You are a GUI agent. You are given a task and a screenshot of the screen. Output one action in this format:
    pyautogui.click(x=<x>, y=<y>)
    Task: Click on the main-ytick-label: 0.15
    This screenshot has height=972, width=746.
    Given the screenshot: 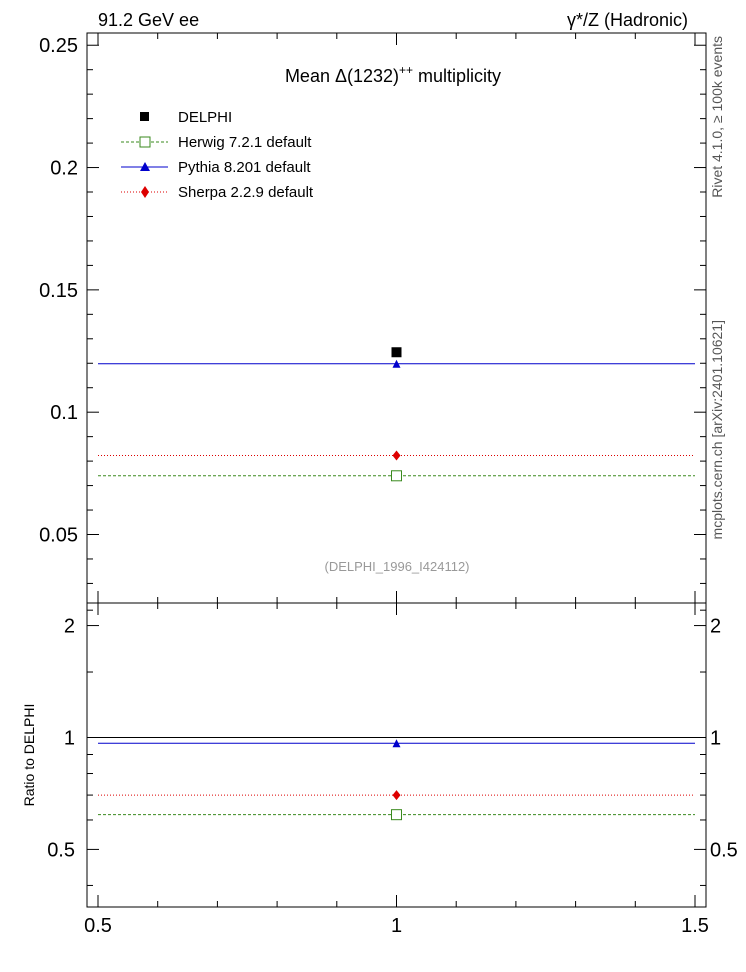 What is the action you would take?
    pyautogui.click(x=58, y=291)
    